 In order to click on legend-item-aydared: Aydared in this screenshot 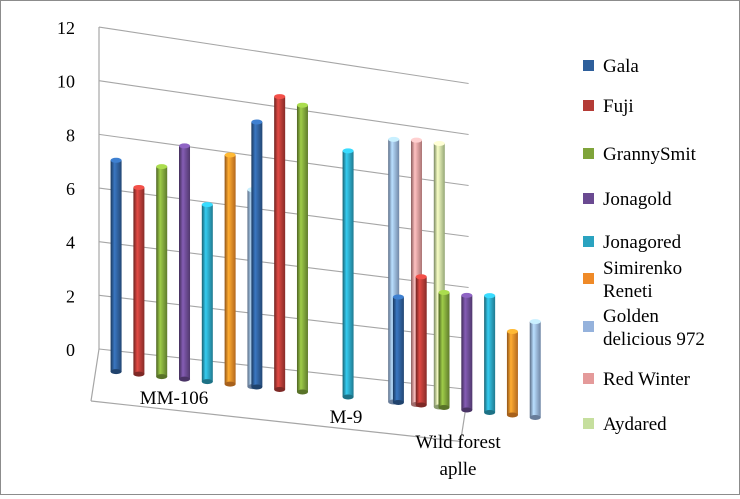, I will do `click(625, 424)`.